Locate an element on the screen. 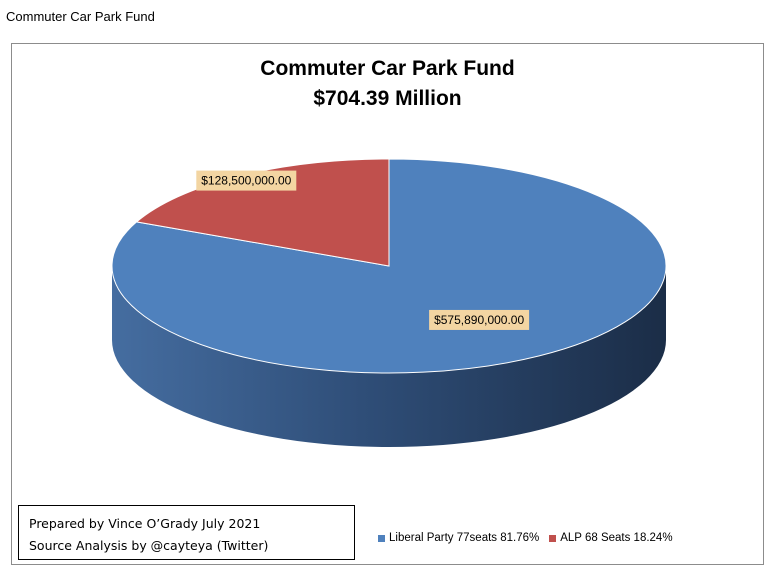 The height and width of the screenshot is (575, 778). legend-label: ALP 68 Seats 18.24% is located at coordinates (616, 538).